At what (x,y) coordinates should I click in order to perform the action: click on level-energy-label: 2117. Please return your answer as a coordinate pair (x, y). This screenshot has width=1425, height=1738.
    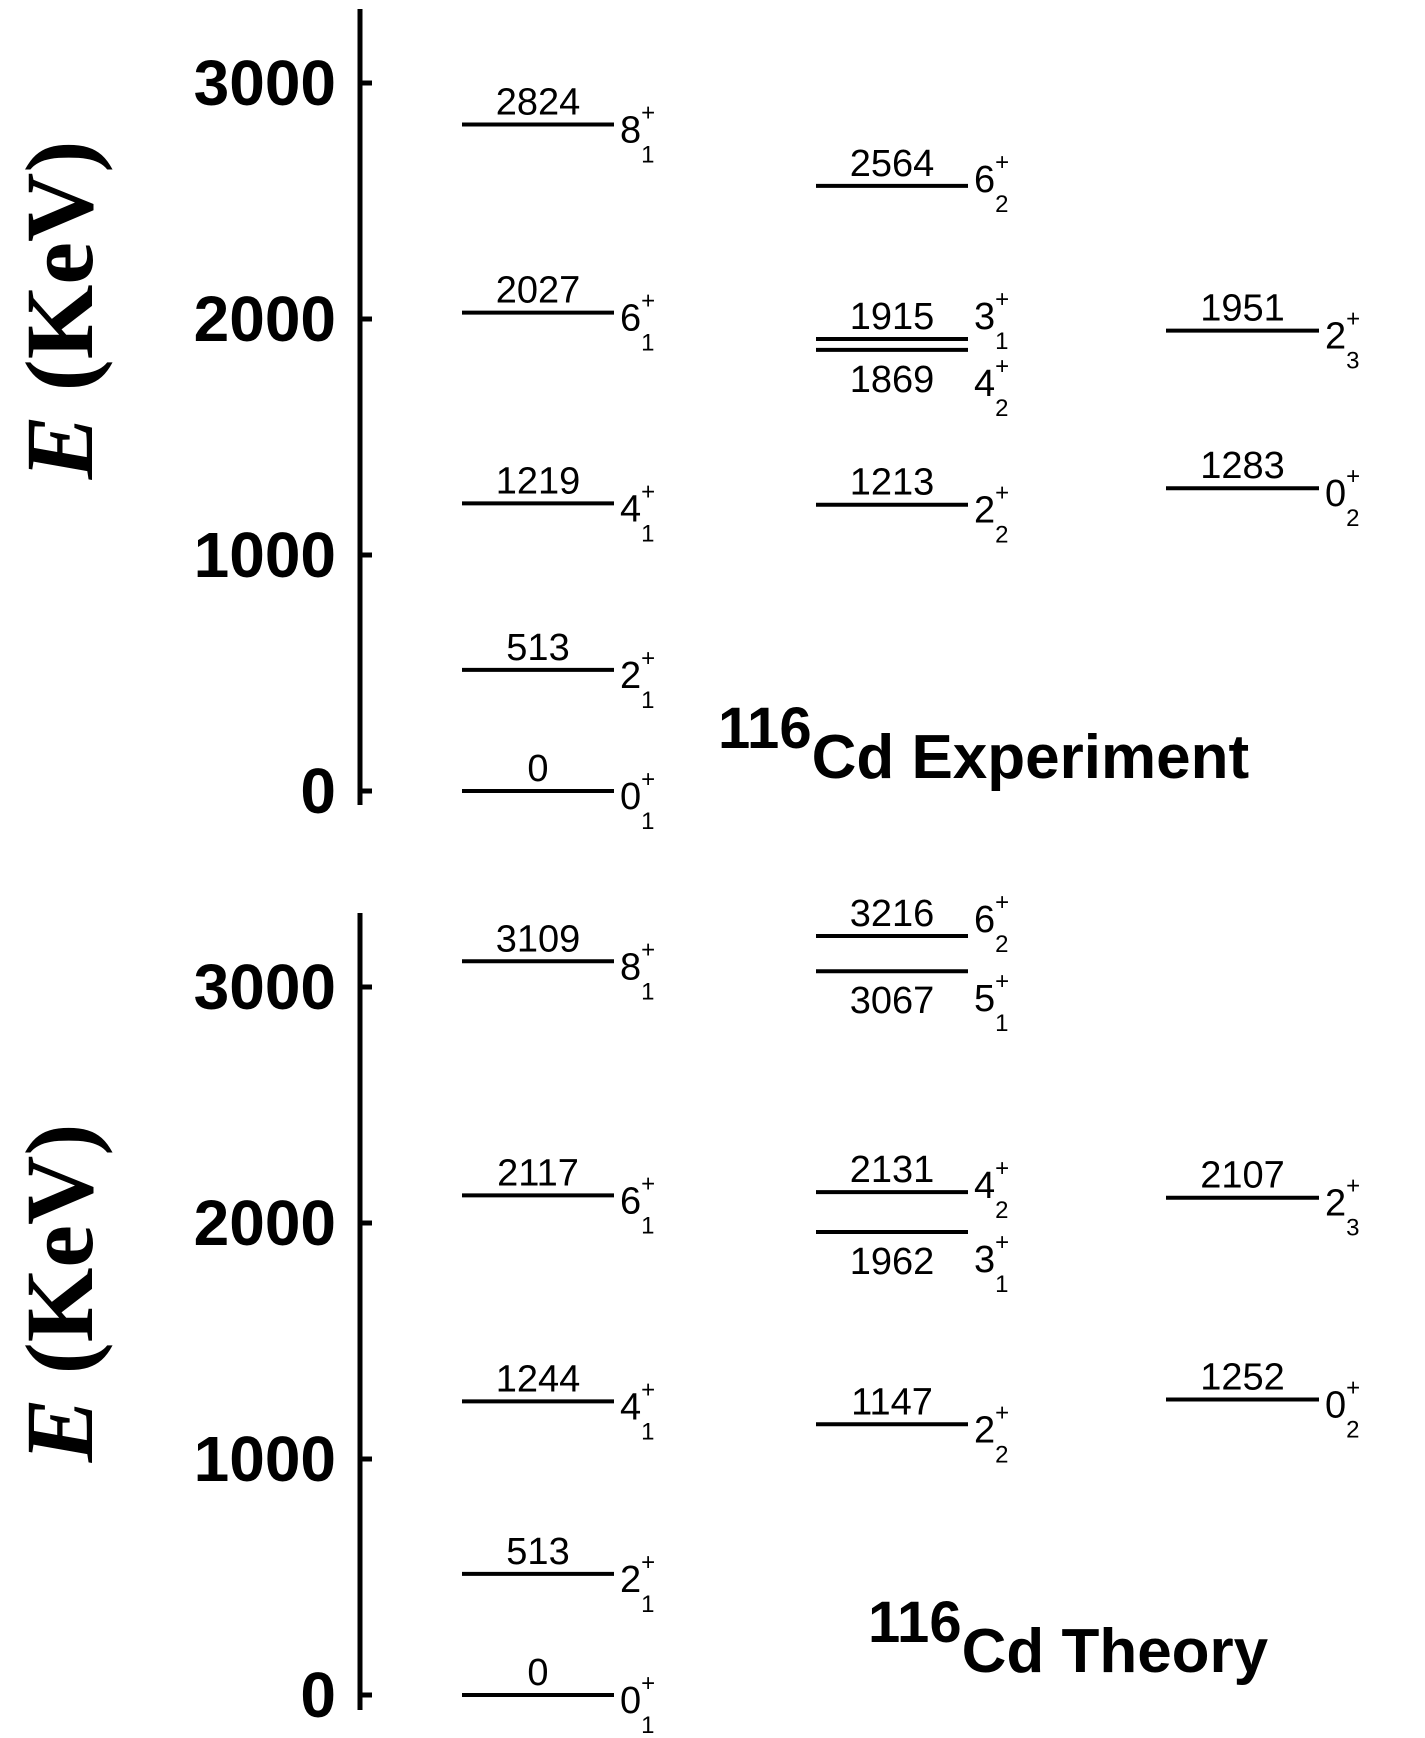
    Looking at the image, I should click on (538, 1173).